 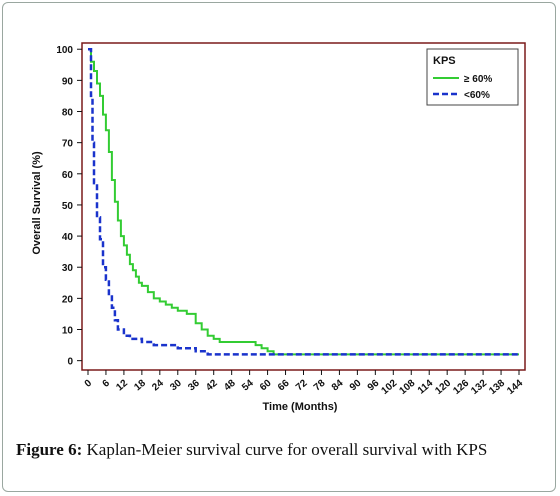 What do you see at coordinates (266, 385) in the screenshot?
I see `x-tick-label: 60` at bounding box center [266, 385].